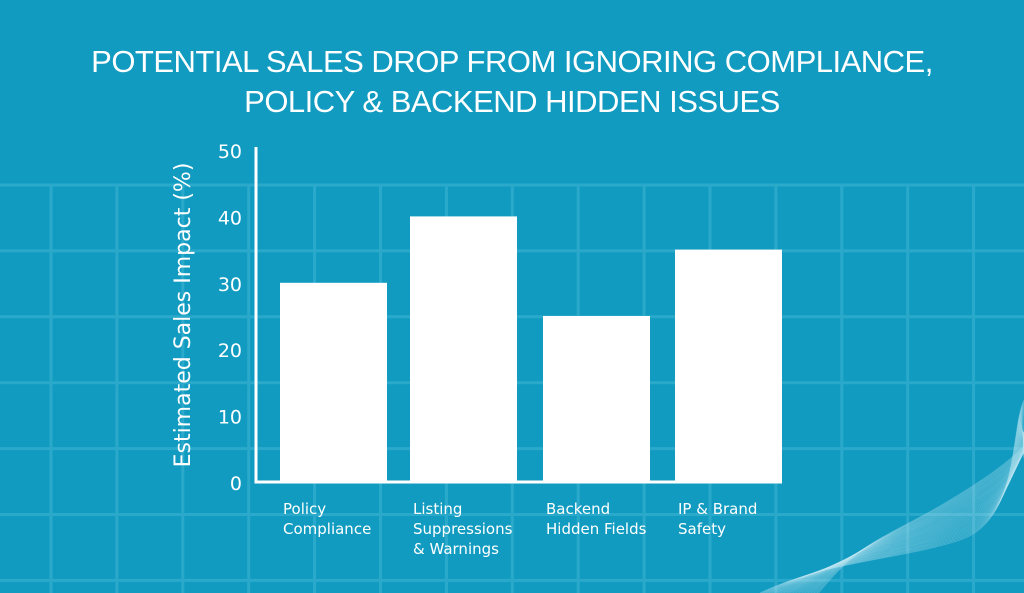 This screenshot has width=1024, height=593. What do you see at coordinates (230, 351) in the screenshot?
I see `y-tick-label: 20` at bounding box center [230, 351].